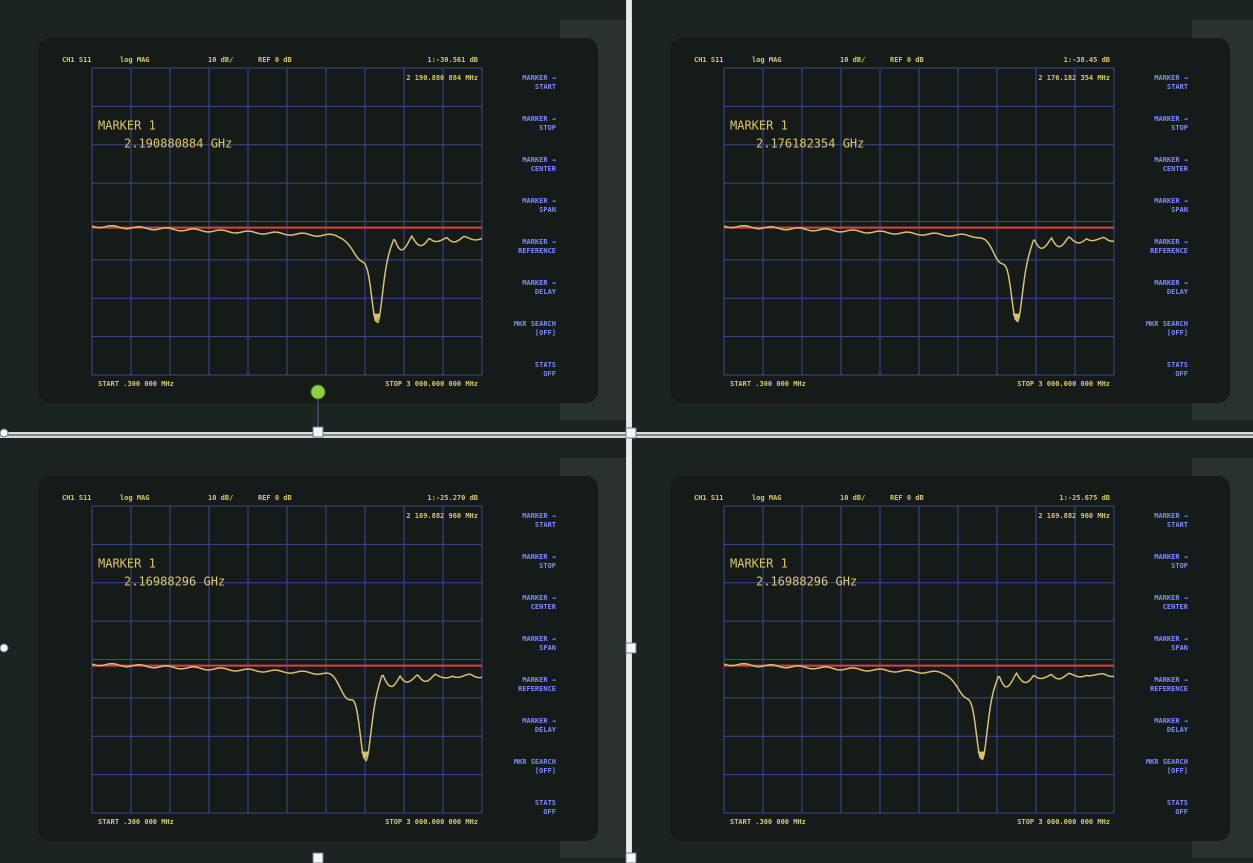 This screenshot has width=1253, height=863. I want to click on marker-readout: 2 190.880 884 MHz, so click(442, 78).